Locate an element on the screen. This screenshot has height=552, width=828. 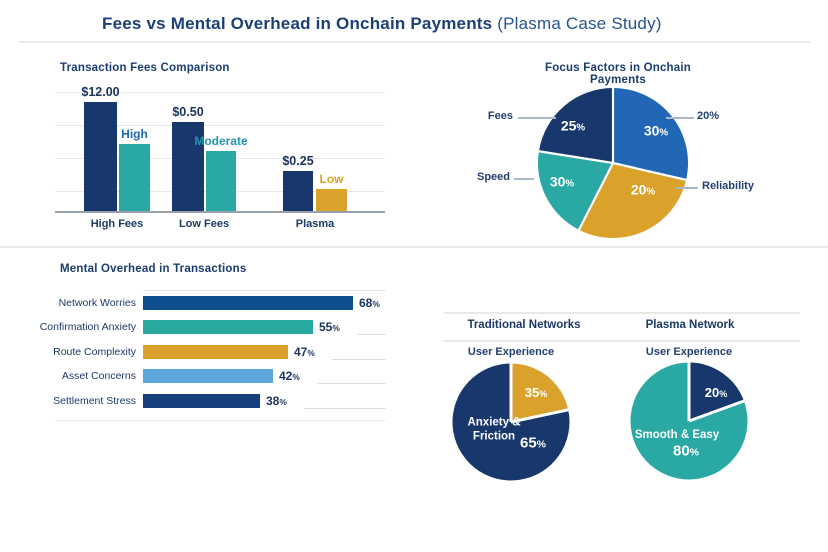
compare-top-line is located at coordinates (622, 313).